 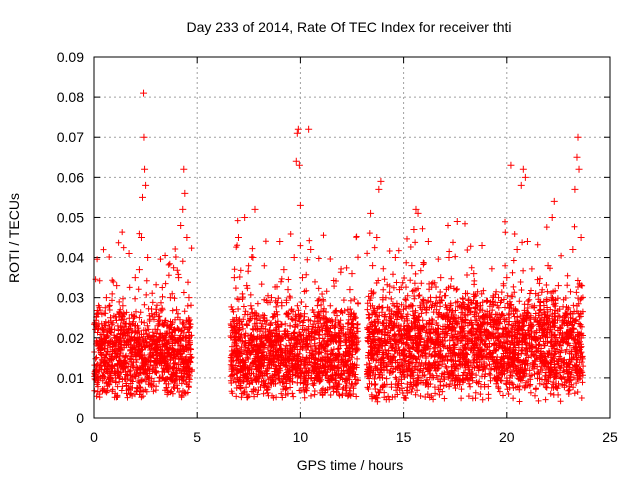 What do you see at coordinates (70, 177) in the screenshot?
I see `y-tick-label: 0.06` at bounding box center [70, 177].